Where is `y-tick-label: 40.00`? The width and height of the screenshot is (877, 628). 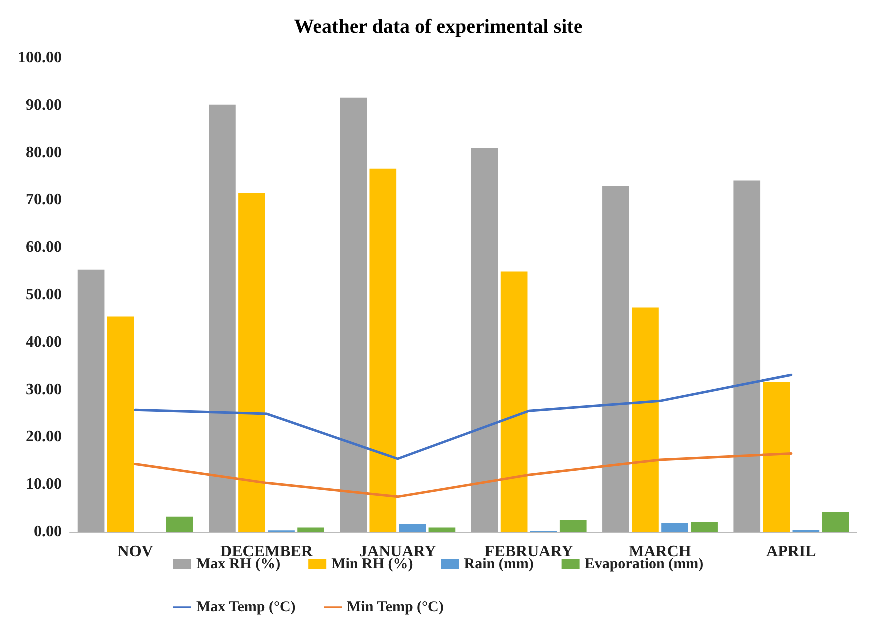 y-tick-label: 40.00 is located at coordinates (44, 342).